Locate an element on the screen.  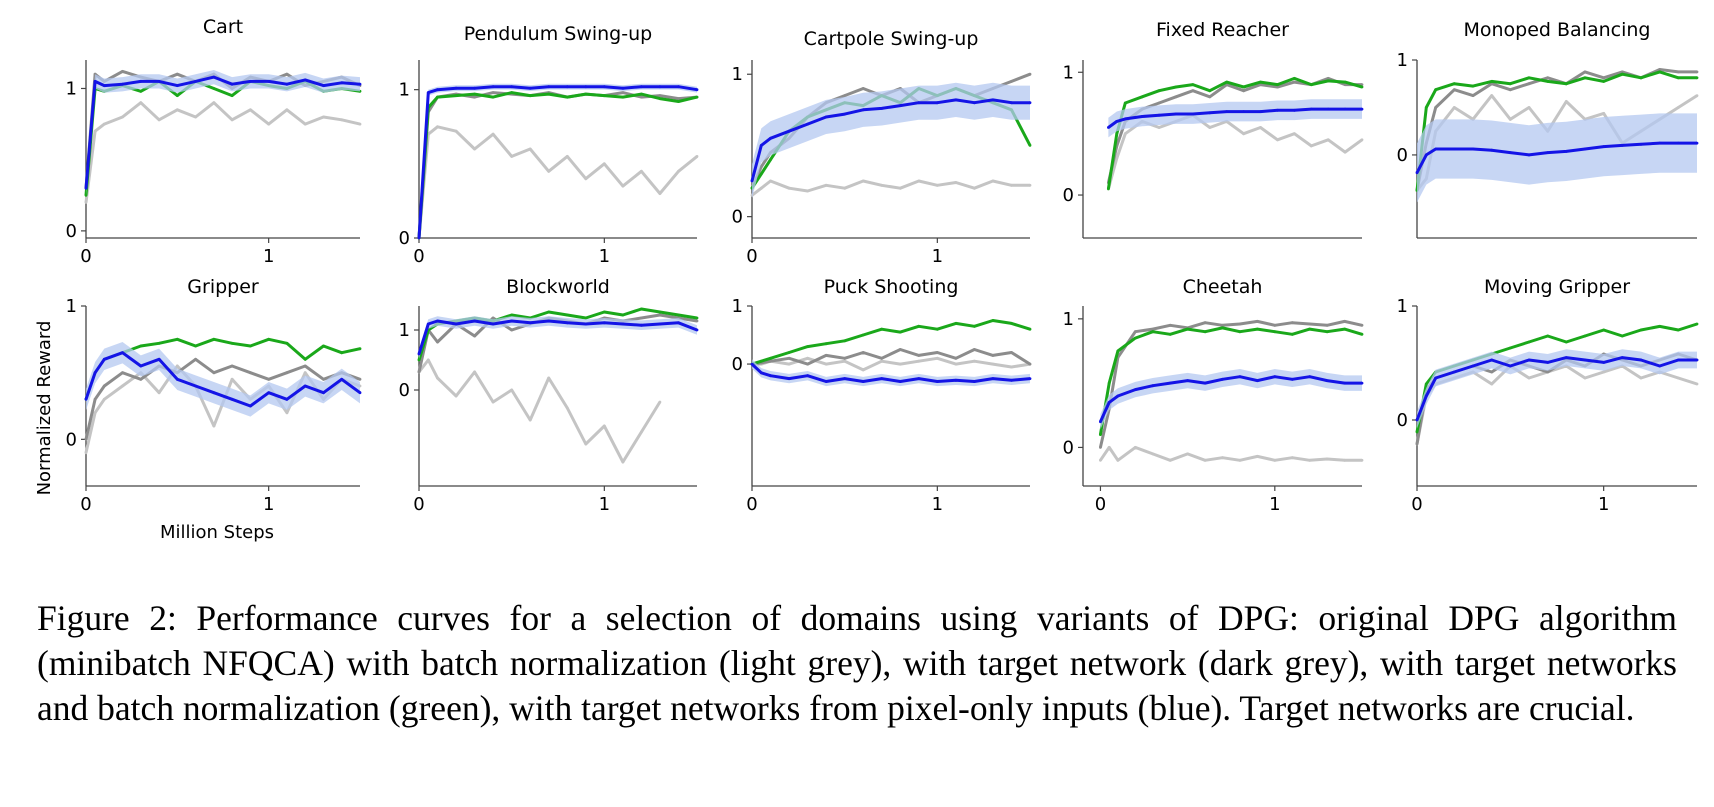
x-tick-label: 1 is located at coordinates (937, 256).